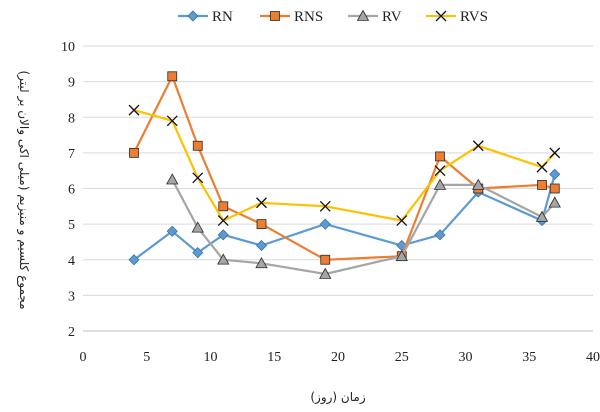 The height and width of the screenshot is (412, 600). I want to click on x-axis-title: زمان (روز), so click(337, 397).